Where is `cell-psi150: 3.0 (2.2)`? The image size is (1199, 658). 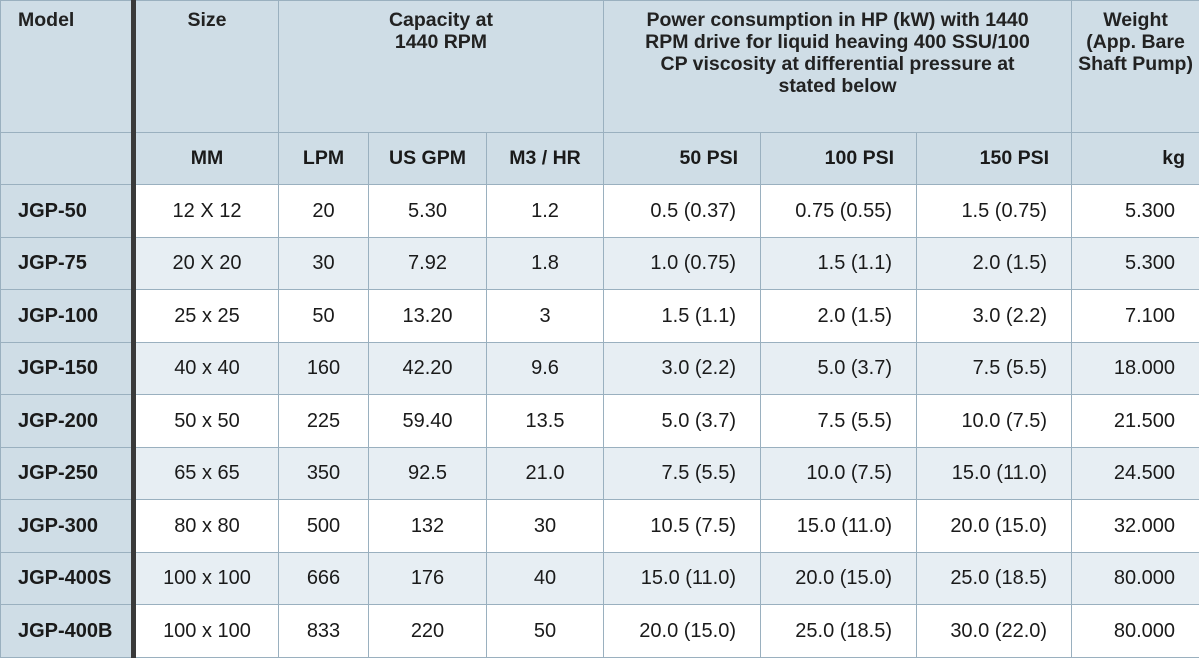
cell-psi150: 3.0 (2.2) is located at coordinates (994, 316).